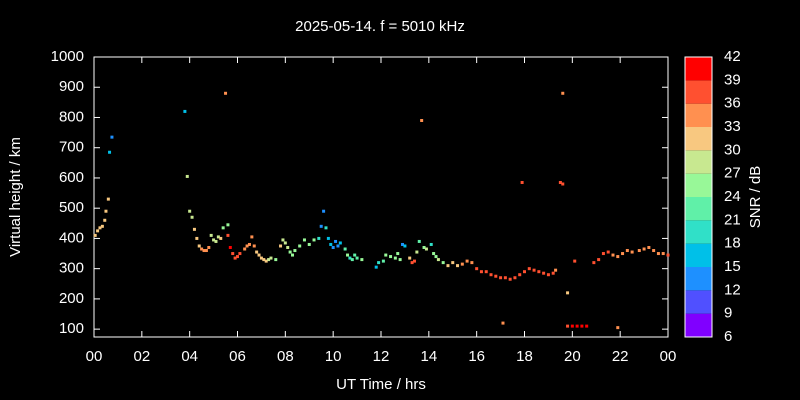 The width and height of the screenshot is (800, 400). I want to click on y-tick-label: 600, so click(71, 177).